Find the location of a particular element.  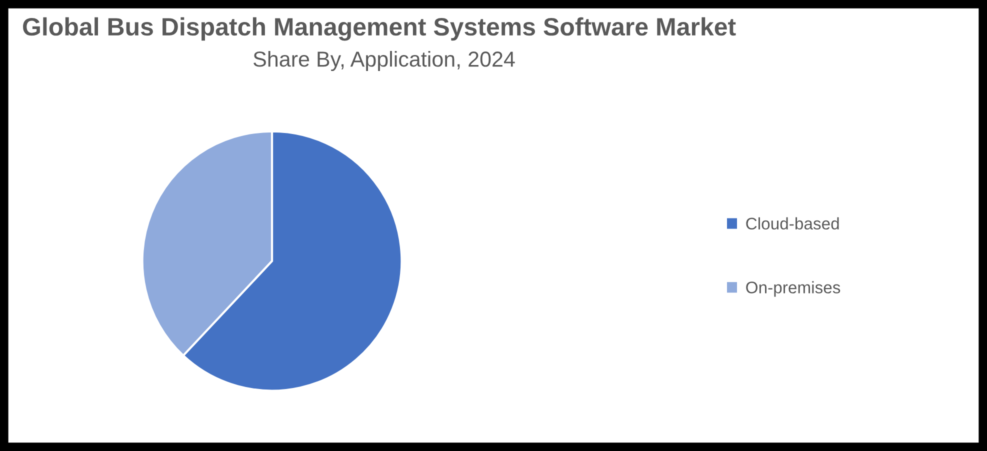

chart-subtitle: Share By, Application, 2024 is located at coordinates (384, 61).